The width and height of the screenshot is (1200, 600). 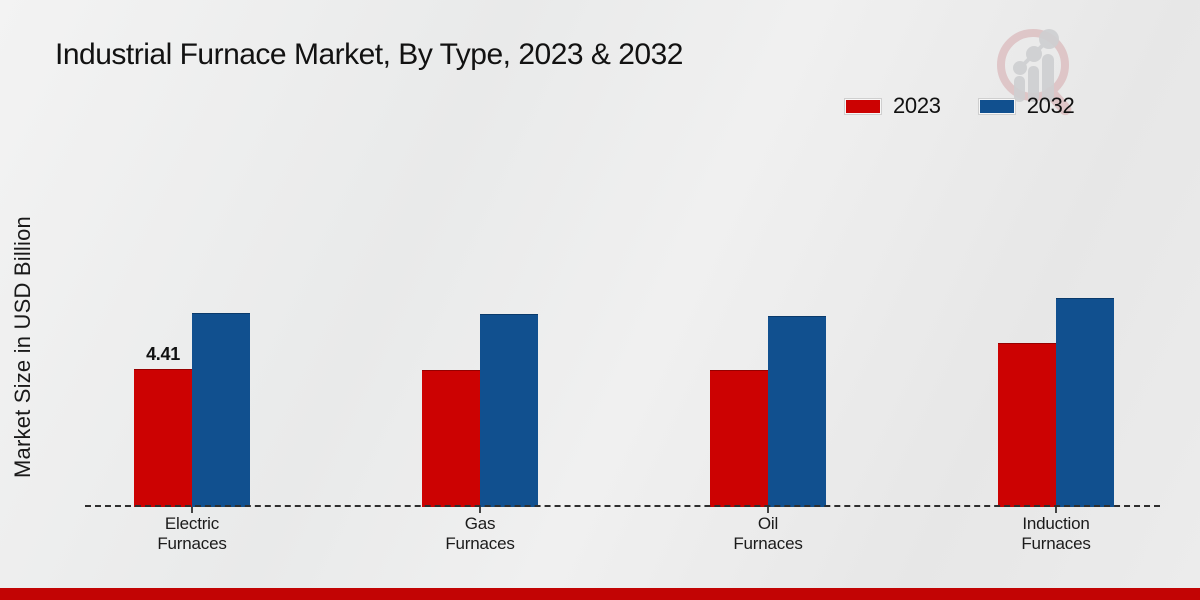 I want to click on x-axis-baseline, so click(x=622, y=506).